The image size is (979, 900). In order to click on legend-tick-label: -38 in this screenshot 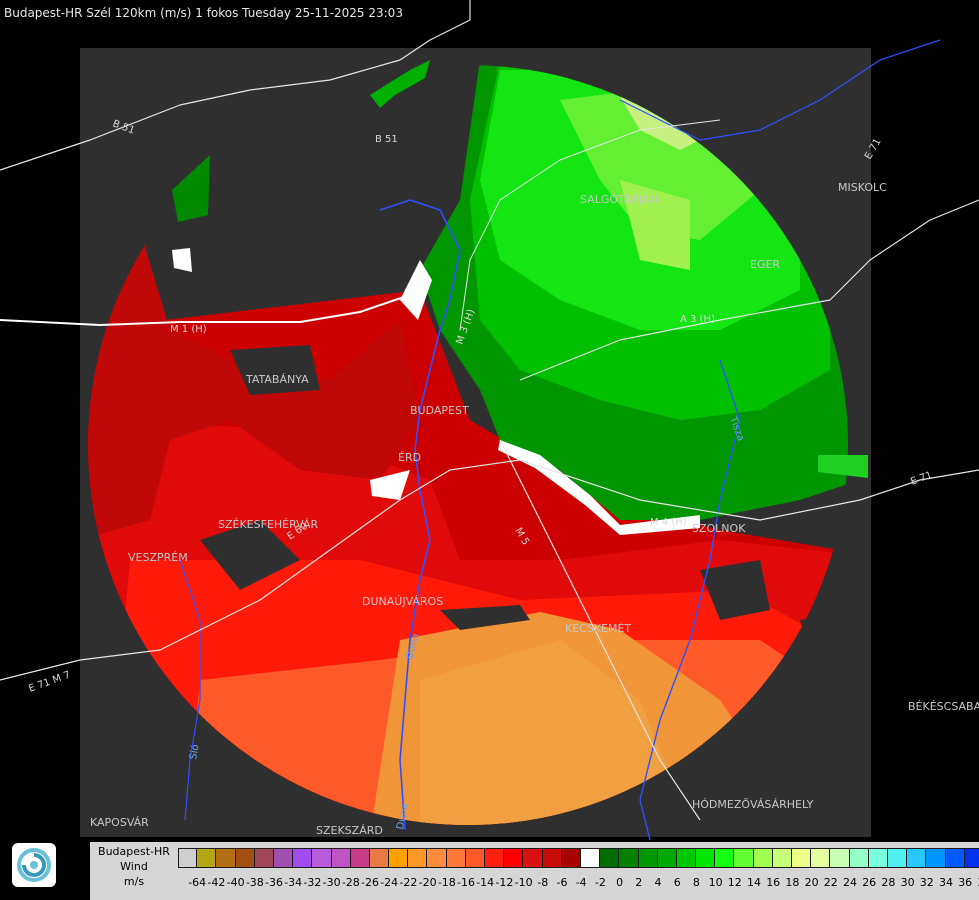, I will do `click(254, 882)`.